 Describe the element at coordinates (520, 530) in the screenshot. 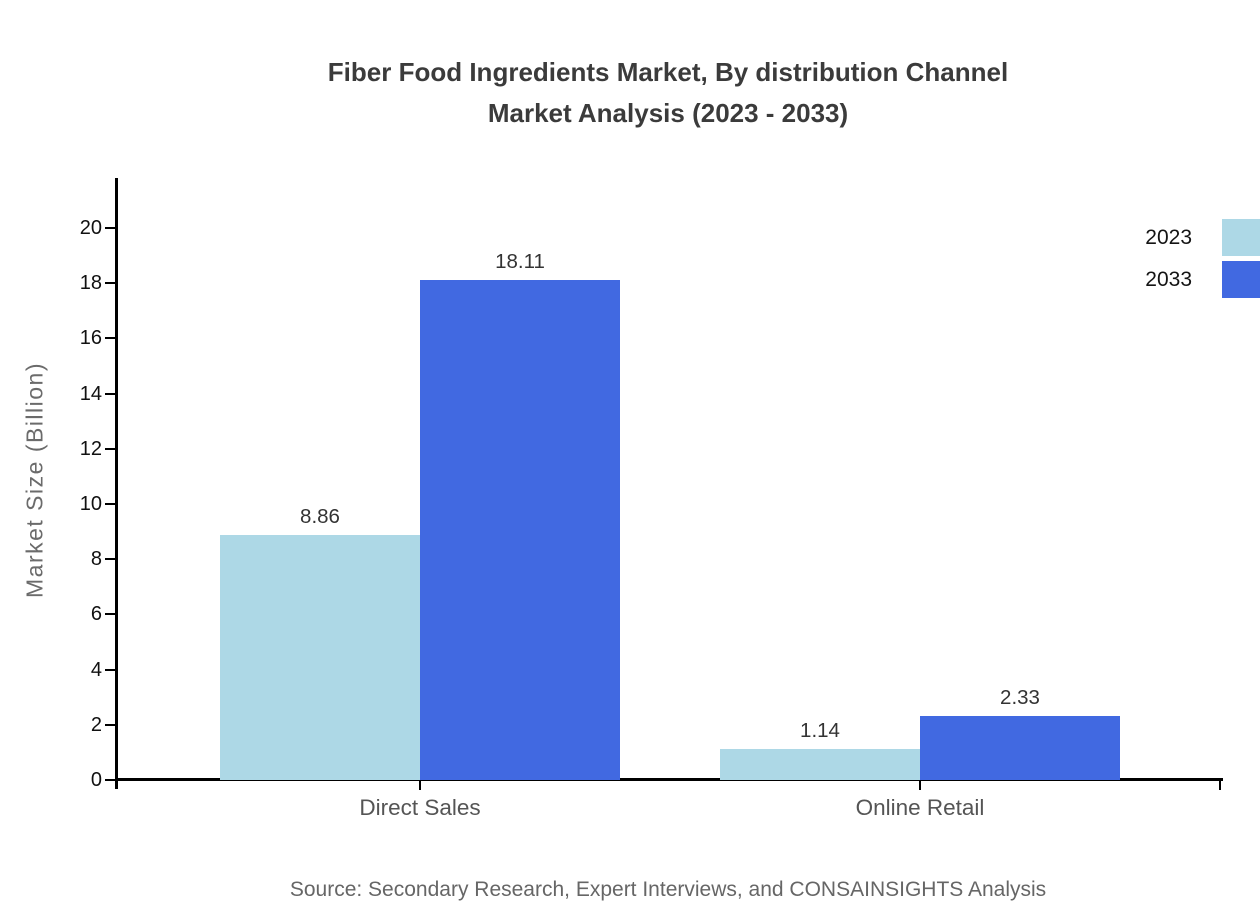

I see `bar-2033-direct-sales` at that location.